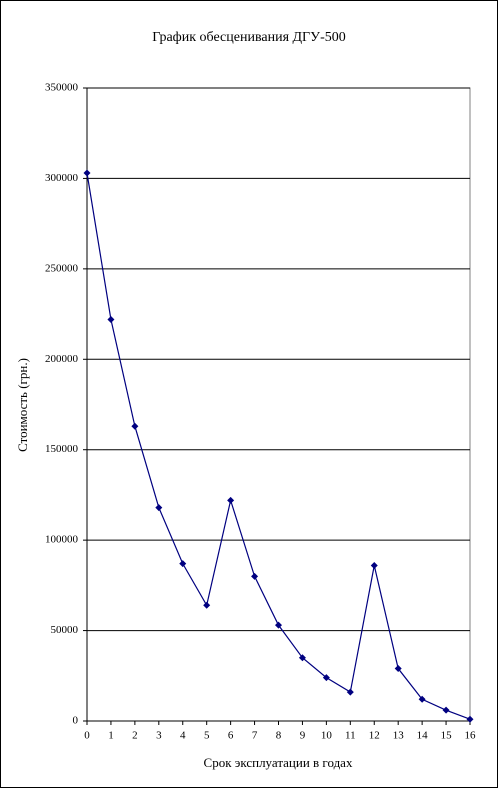 Image resolution: width=498 pixels, height=788 pixels. I want to click on x-tick-label: 11, so click(350, 736).